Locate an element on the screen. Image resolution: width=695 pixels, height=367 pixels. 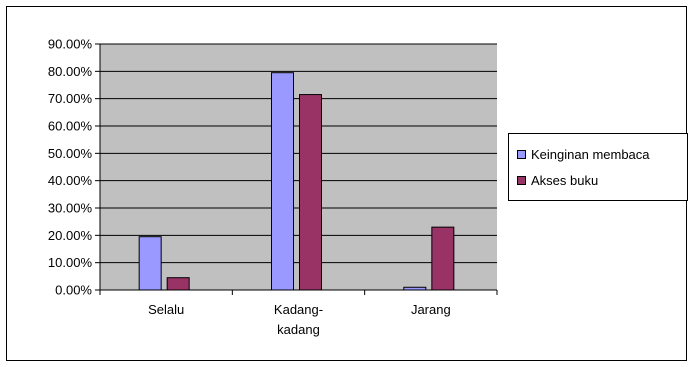
y-tick-label: 10.00% is located at coordinates (70, 262).